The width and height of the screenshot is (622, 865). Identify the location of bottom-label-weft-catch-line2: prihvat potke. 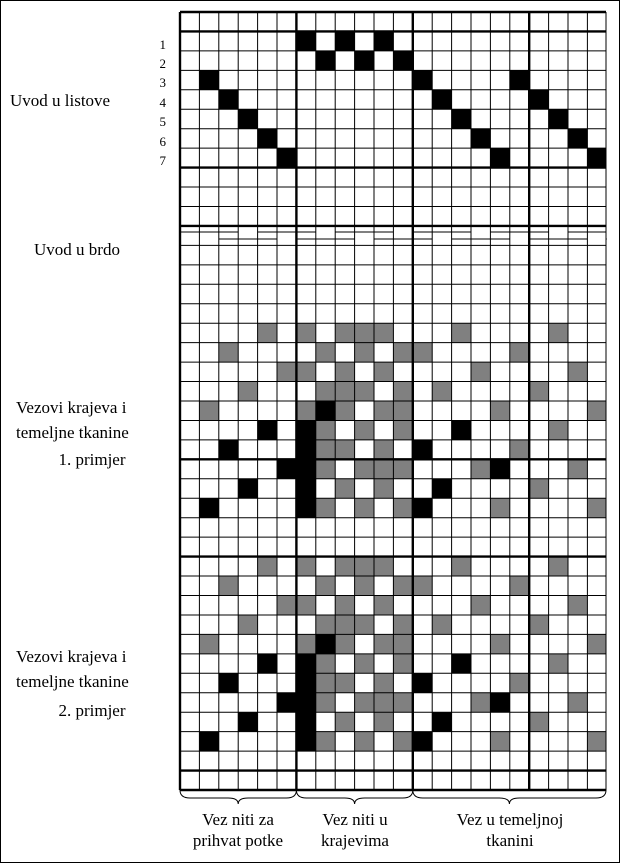
(238, 840).